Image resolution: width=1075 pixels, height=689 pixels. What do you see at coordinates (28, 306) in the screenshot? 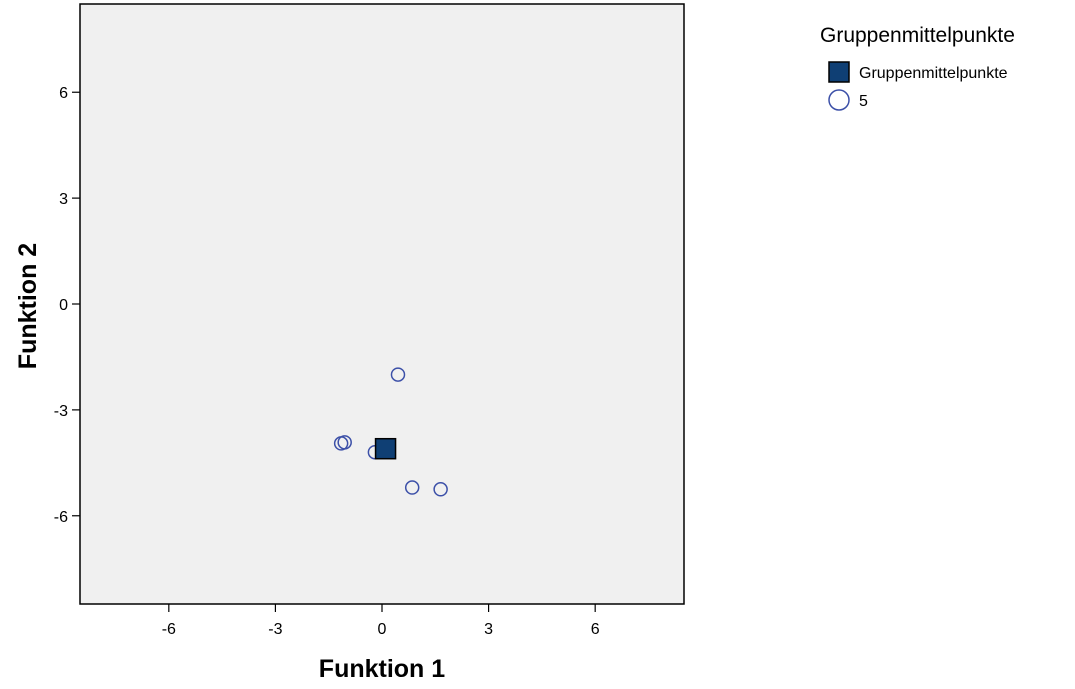
I see `y-axis-title: Funktion 2` at bounding box center [28, 306].